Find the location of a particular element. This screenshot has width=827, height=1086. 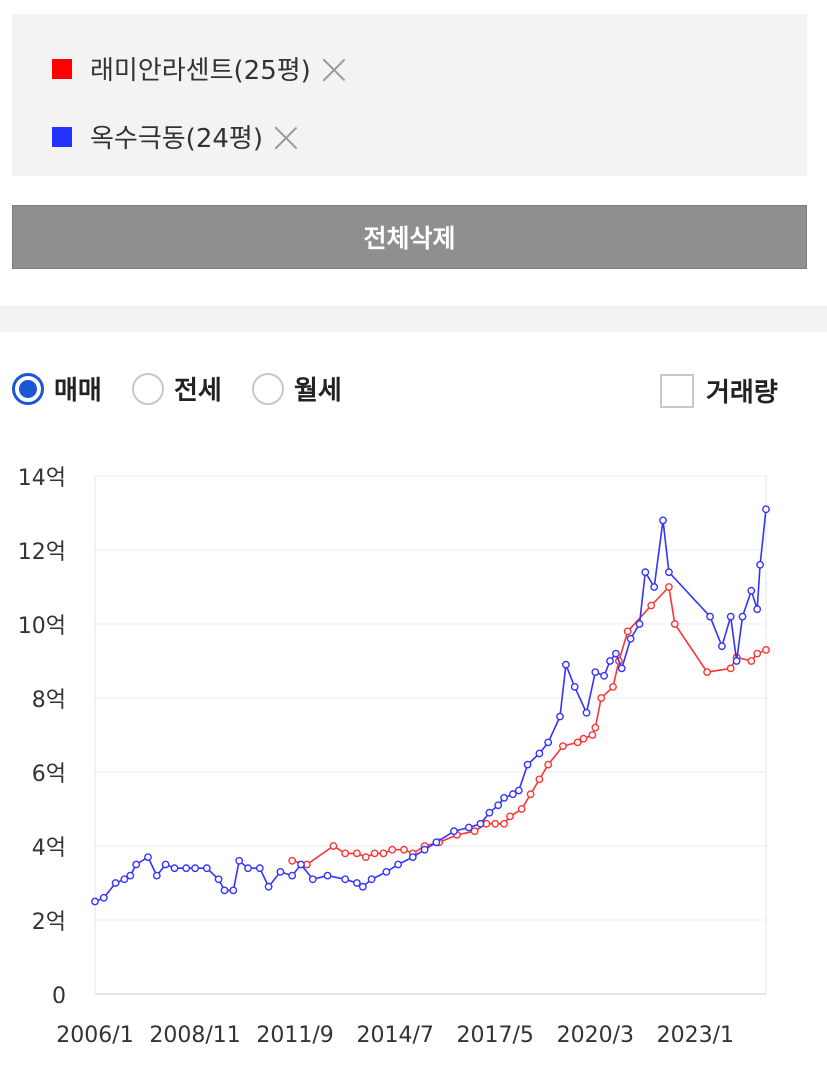

trade-type-bar: 매매 전세 월세 거래량 is located at coordinates (412, 391).